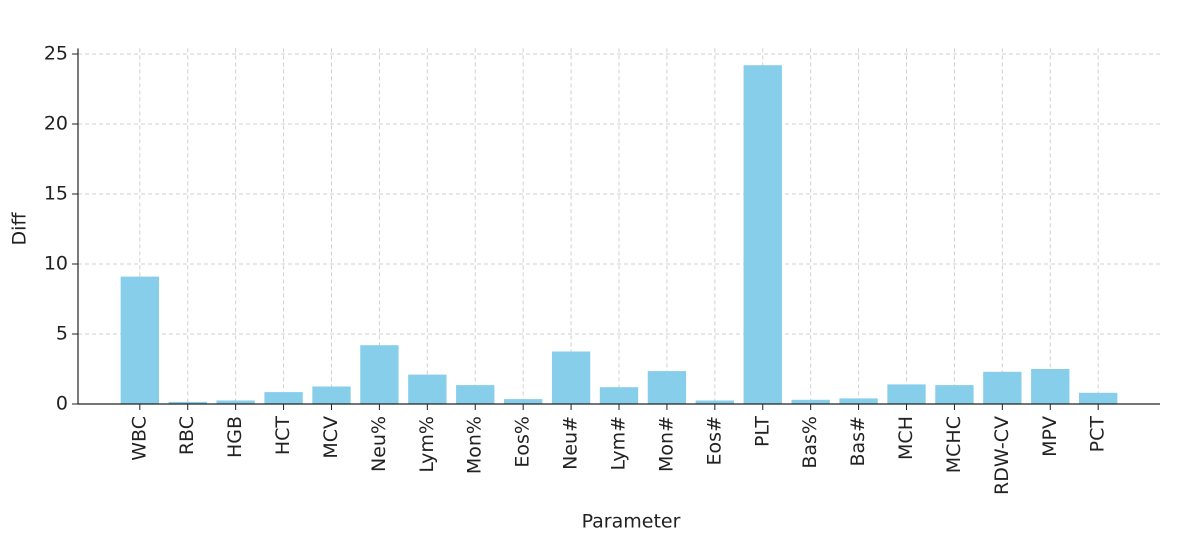 Image resolution: width=1200 pixels, height=543 pixels. I want to click on y-tick-label: 15, so click(56, 194).